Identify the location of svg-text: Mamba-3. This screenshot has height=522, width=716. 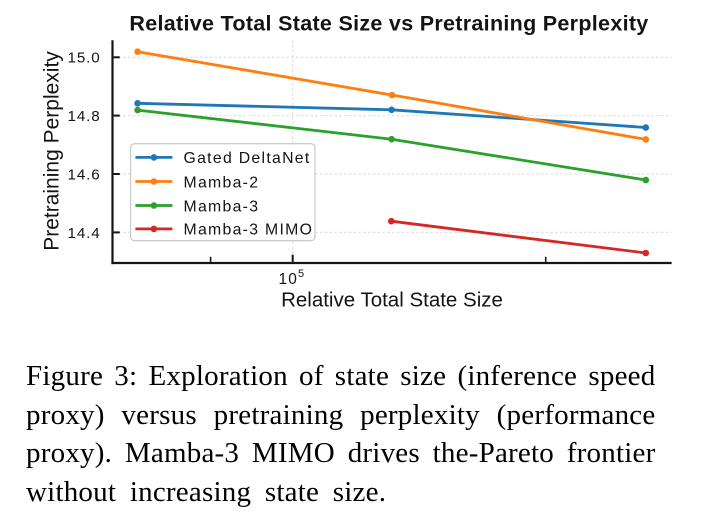
(222, 206).